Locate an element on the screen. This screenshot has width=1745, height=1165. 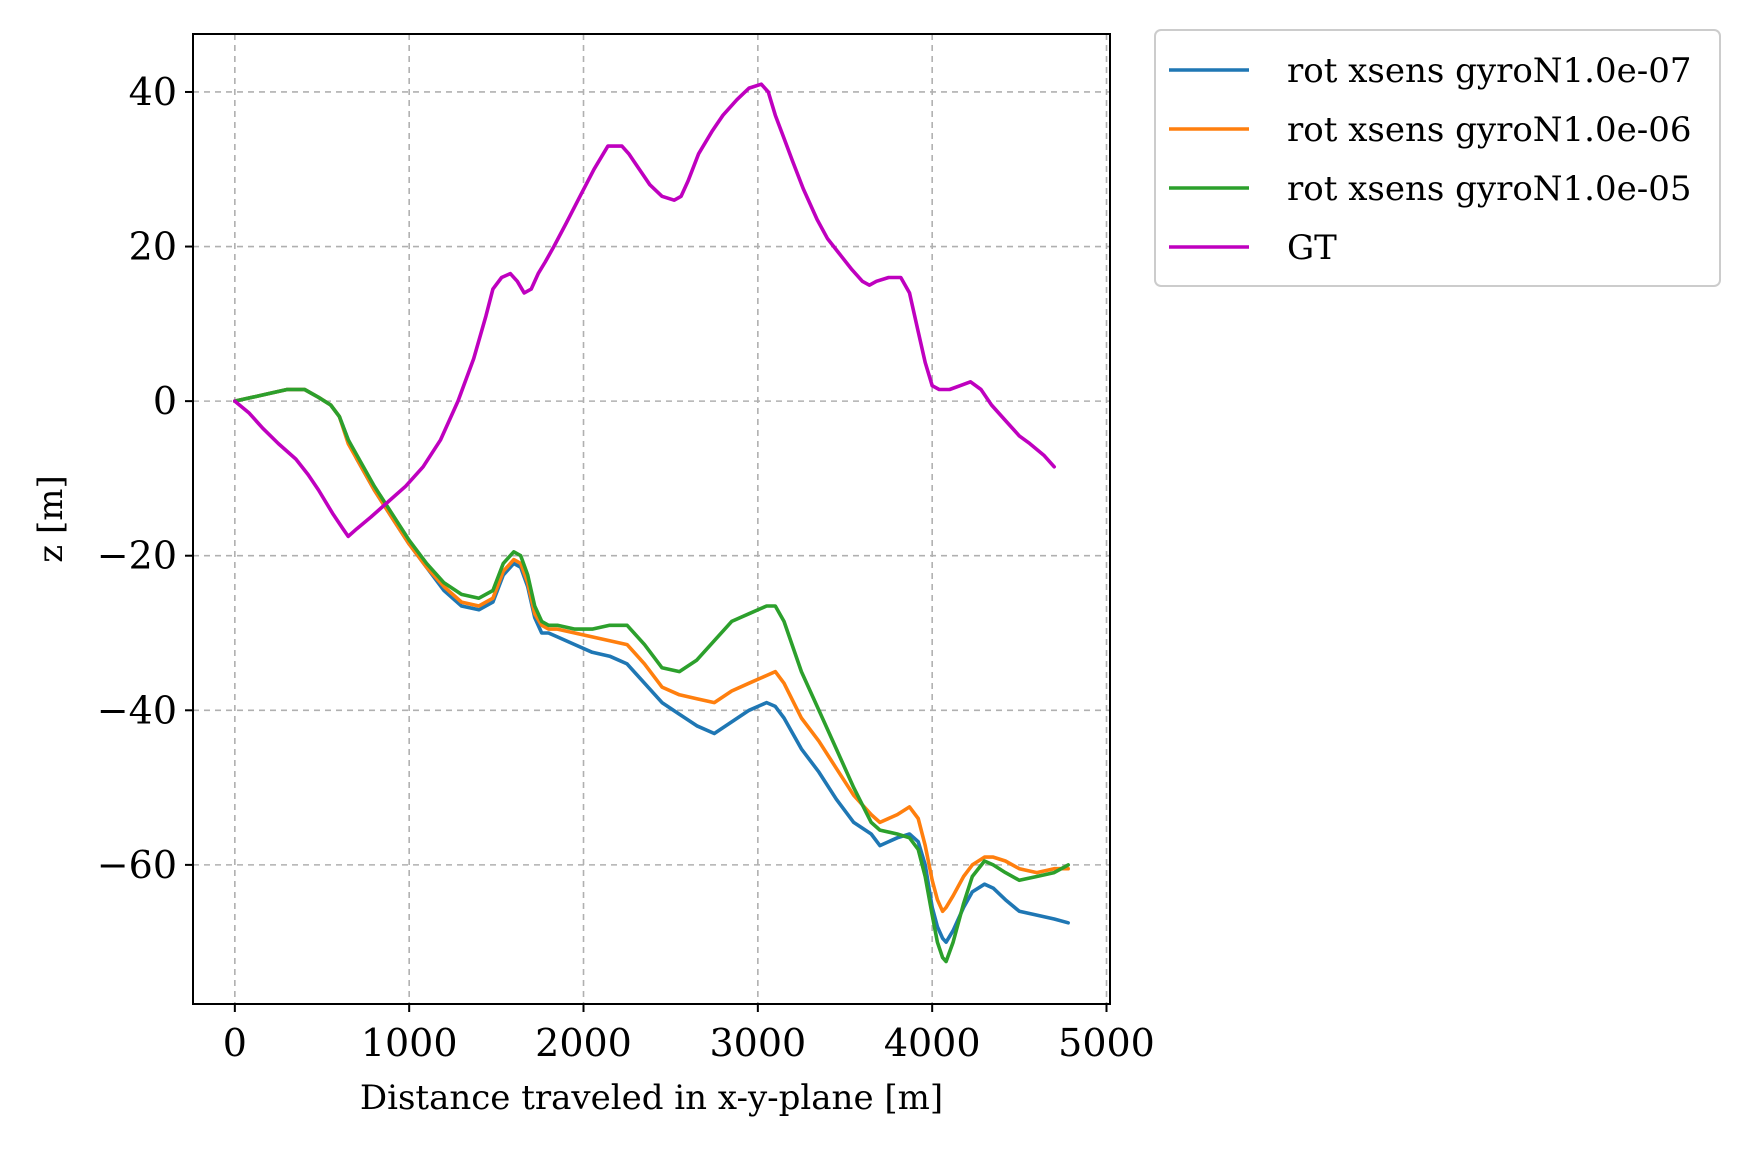
x-tick-label: 5000 is located at coordinates (1106, 1043).